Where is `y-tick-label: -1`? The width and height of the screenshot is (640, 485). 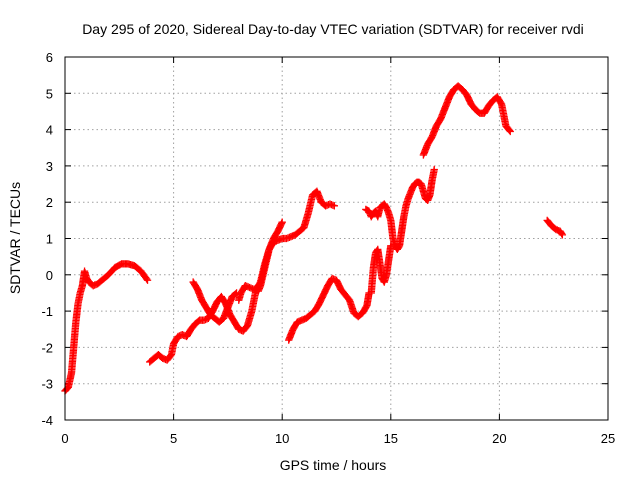 y-tick-label: -1 is located at coordinates (47, 311).